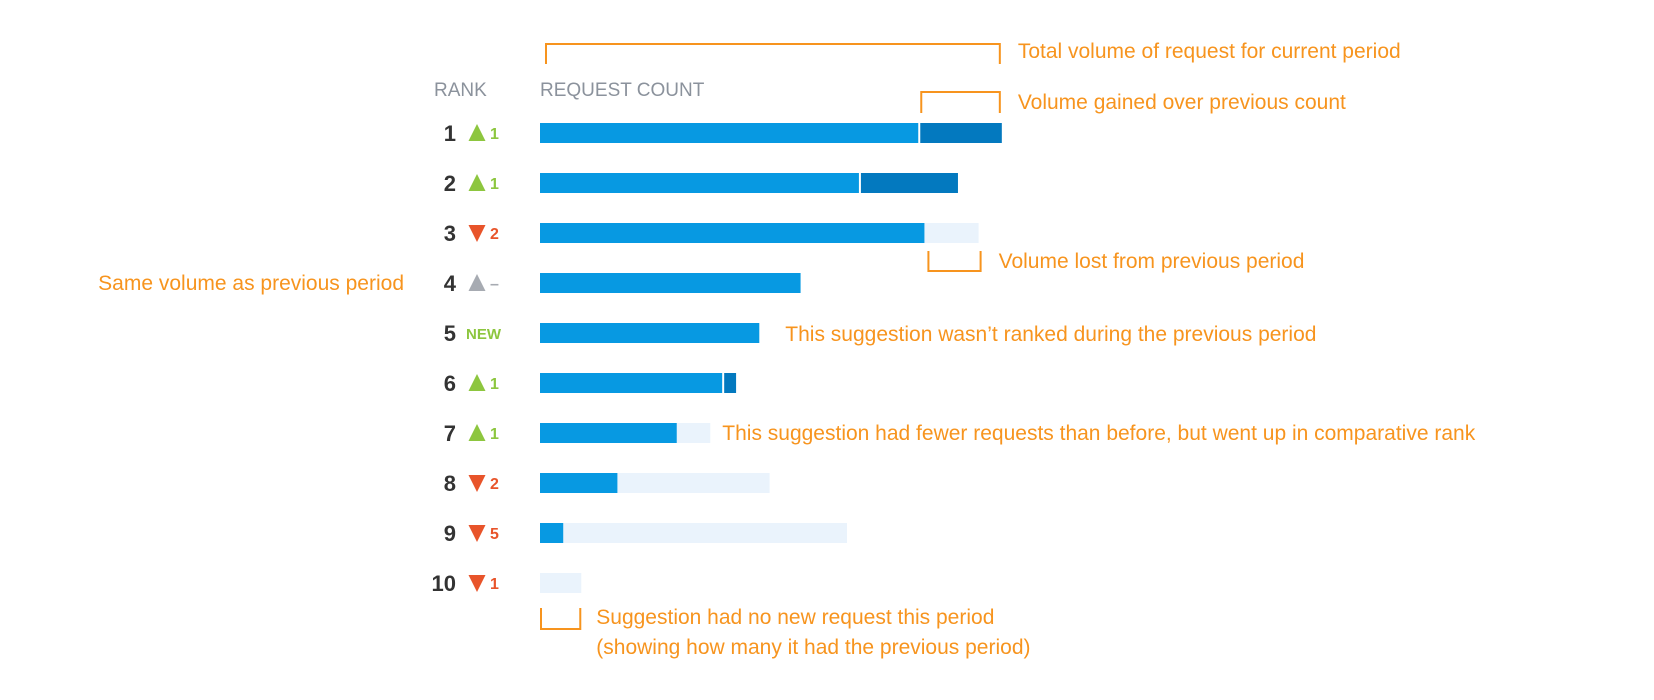  Describe the element at coordinates (622, 90) in the screenshot. I see `request-count-column-header: REQUEST COUNT` at that location.